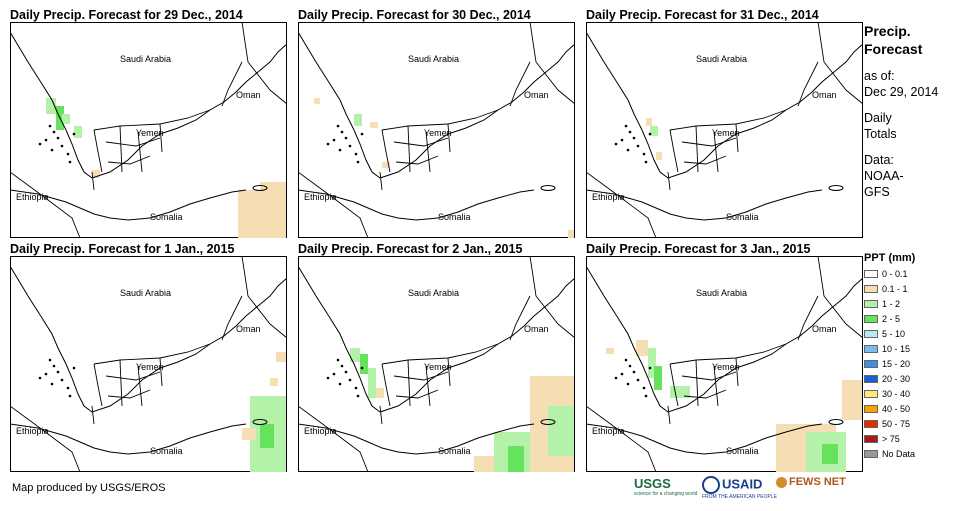  Describe the element at coordinates (899, 453) in the screenshot. I see `legend-label: No Data` at that location.